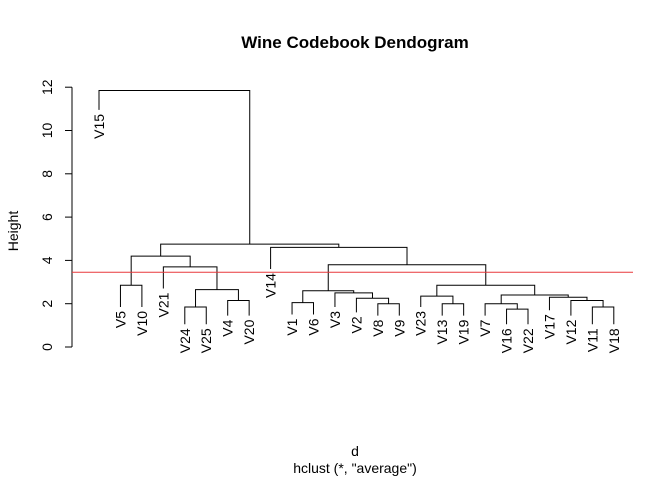 The width and height of the screenshot is (672, 480). Describe the element at coordinates (56, 215) in the screenshot. I see `y-axis: 0 2 4 6 8 10 12` at that location.